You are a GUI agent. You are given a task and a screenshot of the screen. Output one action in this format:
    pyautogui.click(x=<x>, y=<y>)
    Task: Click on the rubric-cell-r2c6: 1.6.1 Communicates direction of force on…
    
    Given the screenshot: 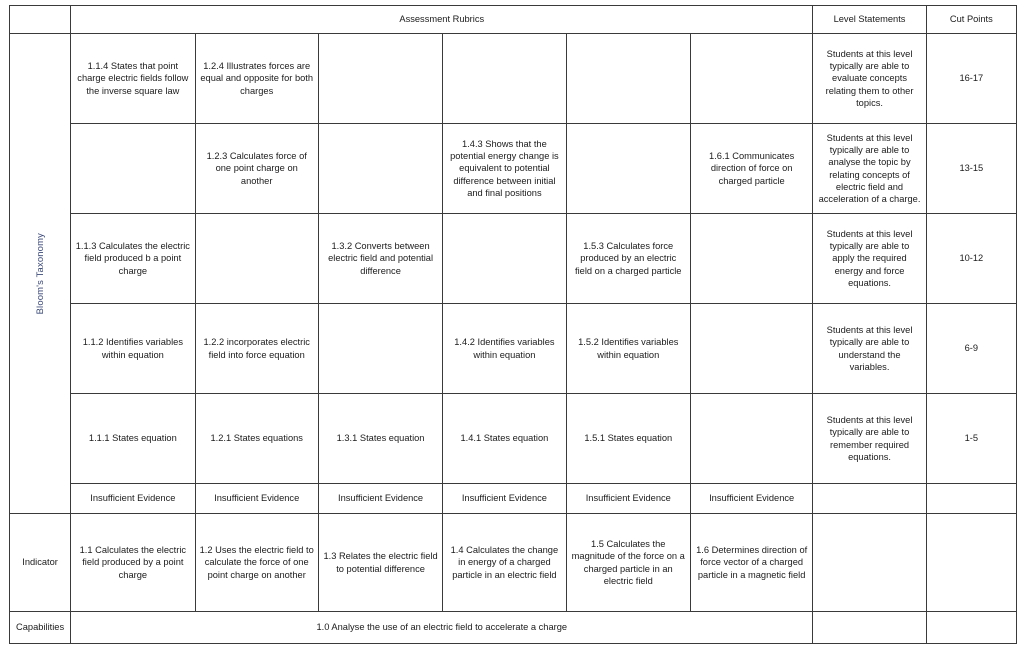 What is the action you would take?
    pyautogui.click(x=751, y=168)
    